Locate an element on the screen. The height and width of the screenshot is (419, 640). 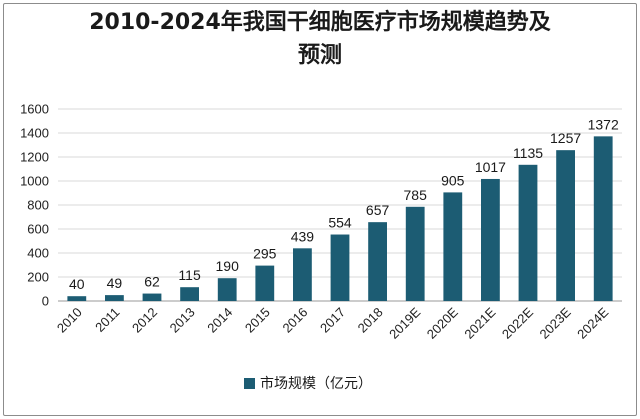
y-tick-label: 600 is located at coordinates (38, 229).